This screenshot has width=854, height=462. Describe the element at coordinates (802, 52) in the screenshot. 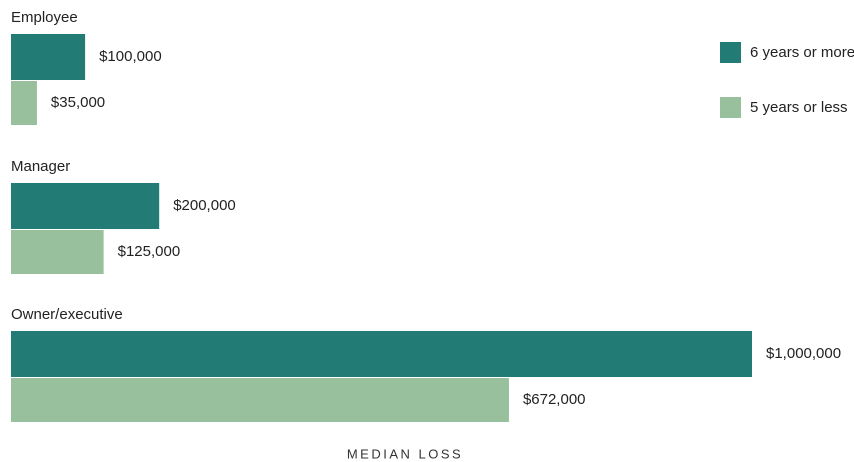

I see `legend-label: 6 years or more` at that location.